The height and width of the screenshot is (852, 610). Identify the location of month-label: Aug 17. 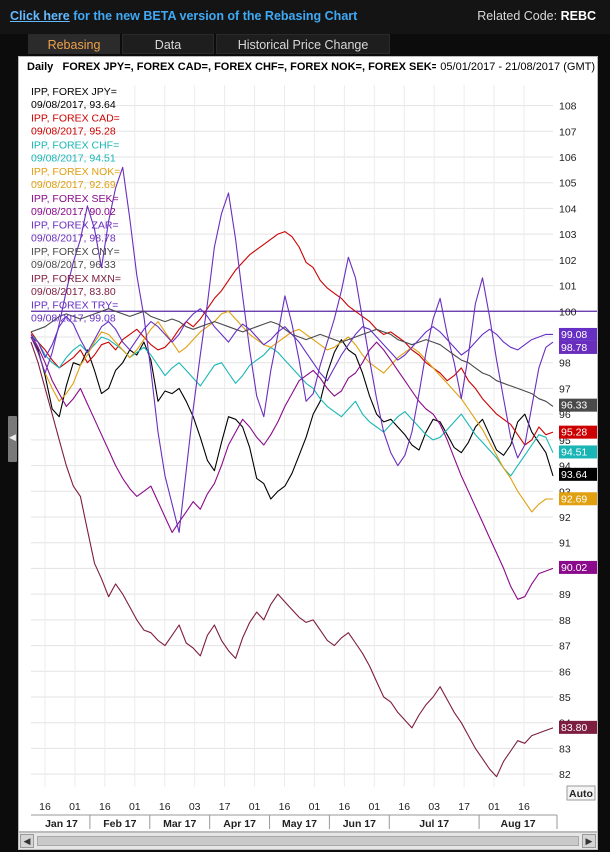
(518, 824).